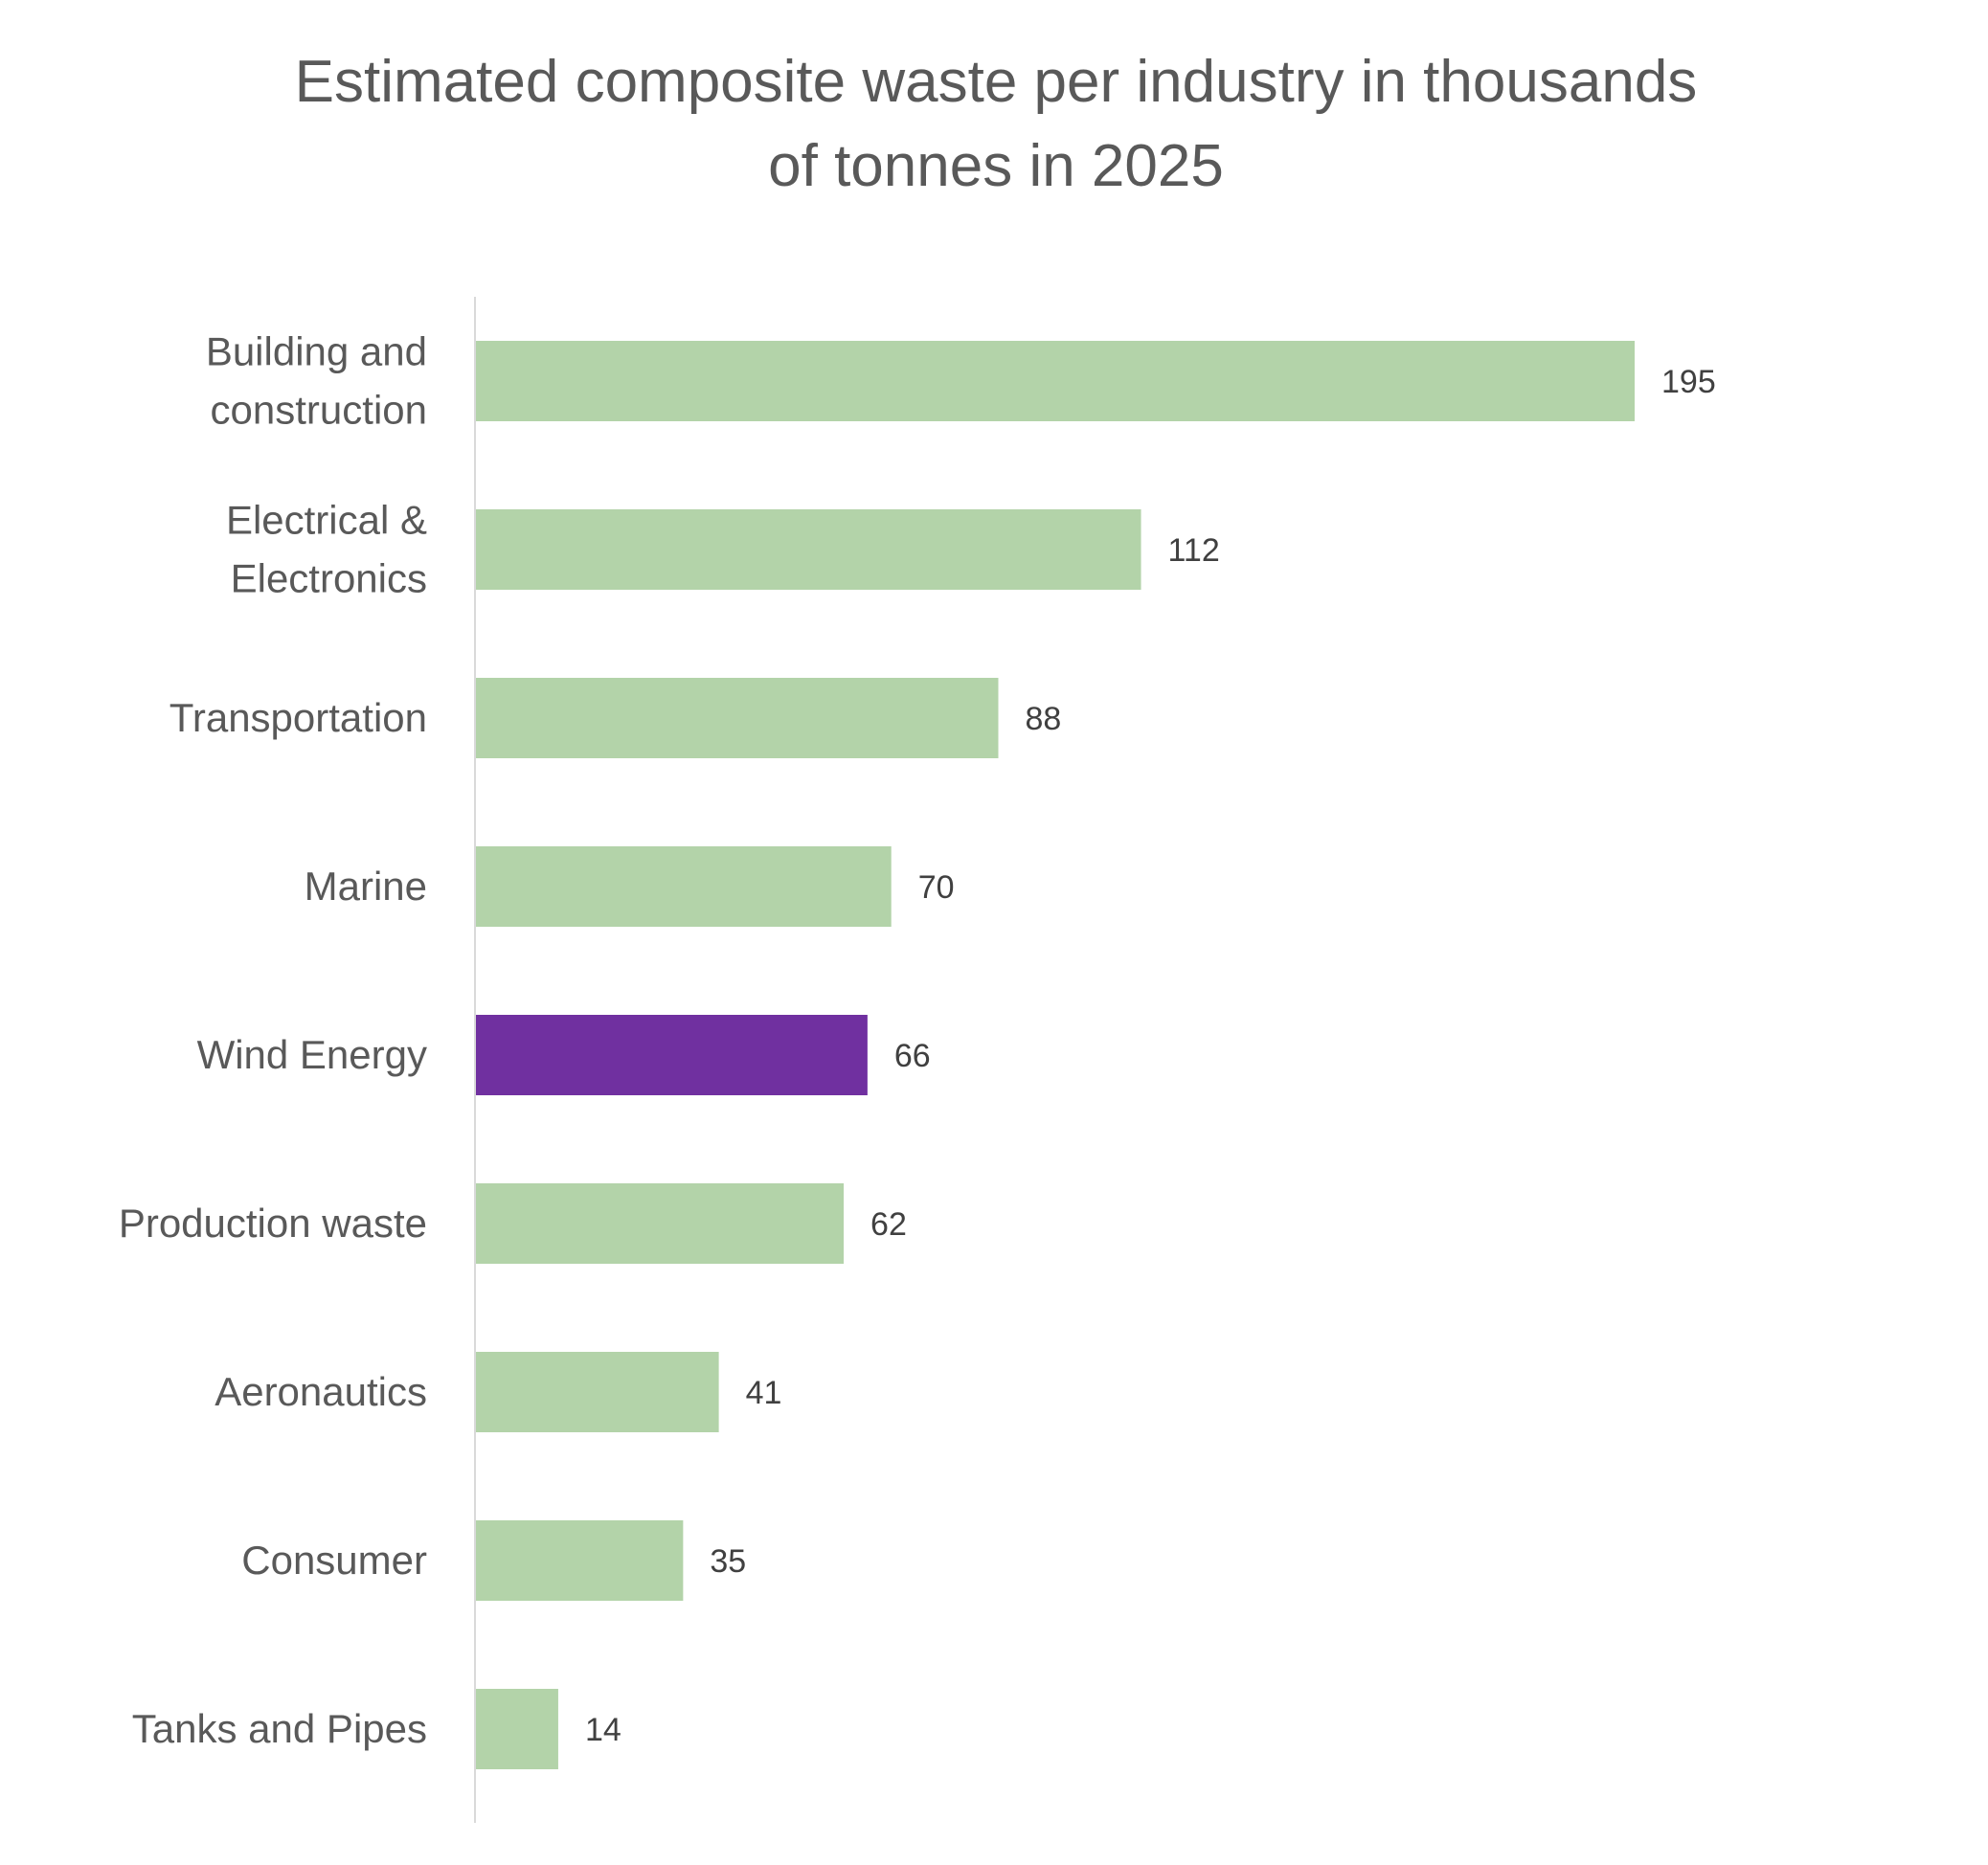 This screenshot has width=1988, height=1865. I want to click on bar-value-label: 112, so click(1194, 550).